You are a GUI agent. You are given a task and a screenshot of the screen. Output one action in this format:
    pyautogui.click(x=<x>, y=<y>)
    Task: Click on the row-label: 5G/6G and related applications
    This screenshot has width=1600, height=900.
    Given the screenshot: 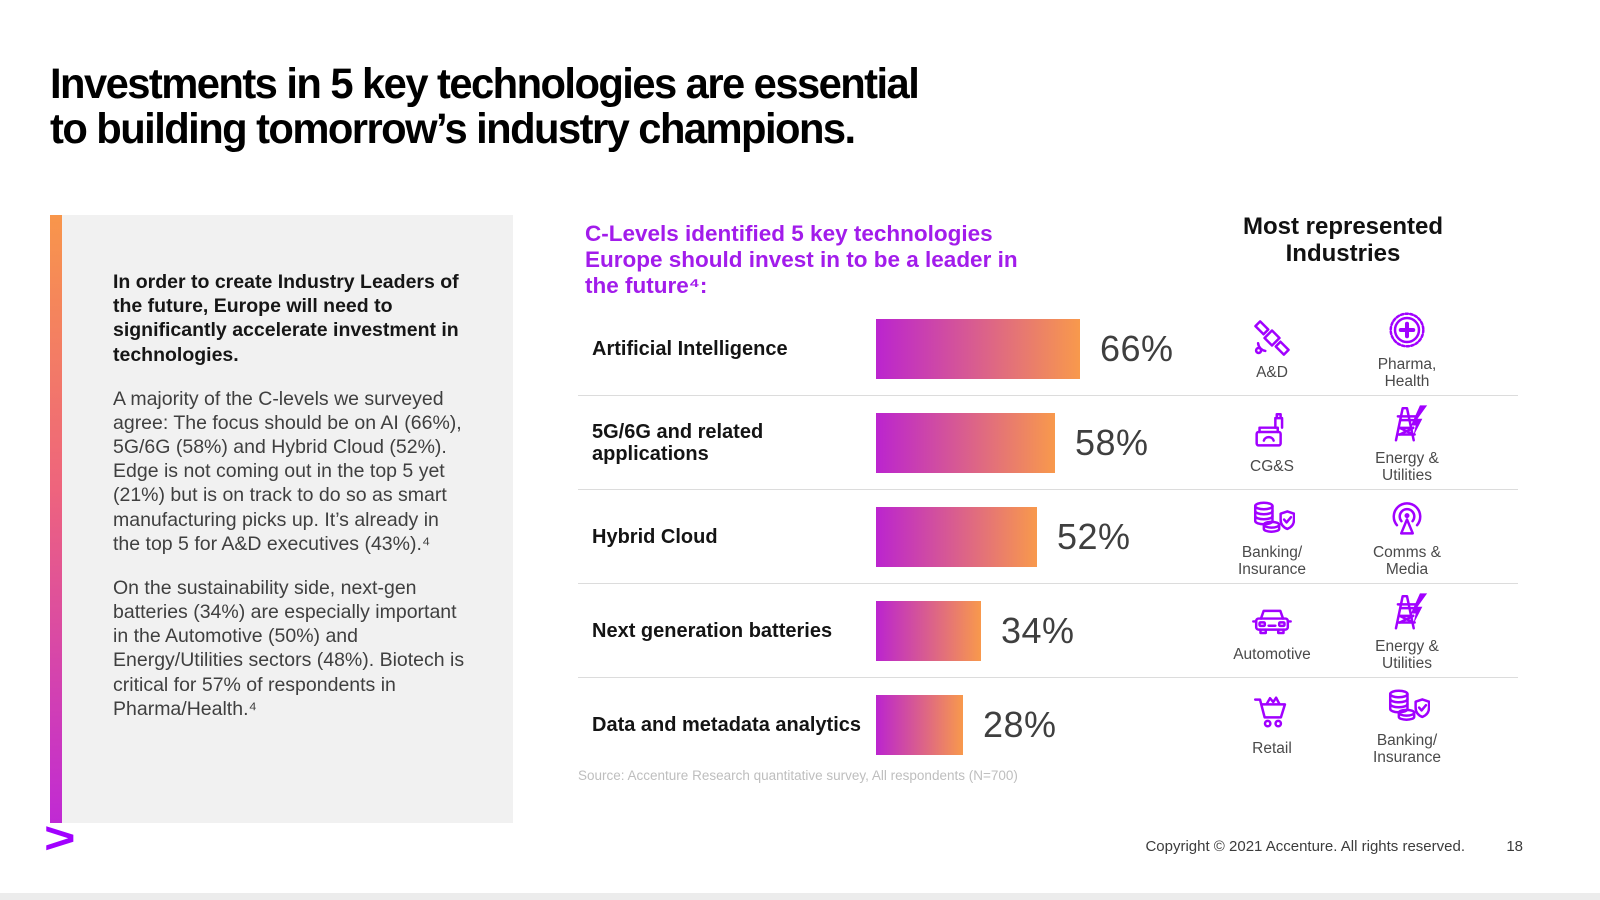 What is the action you would take?
    pyautogui.click(x=678, y=442)
    